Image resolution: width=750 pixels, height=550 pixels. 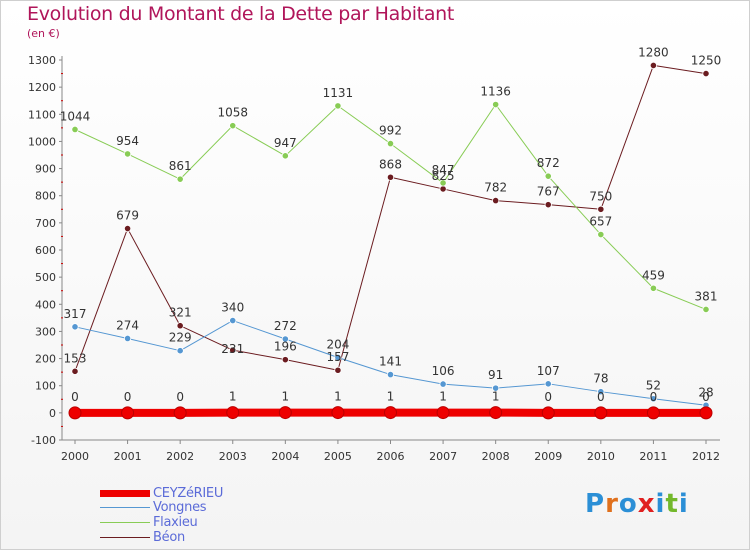 I want to click on data-label: 1136, so click(x=495, y=92).